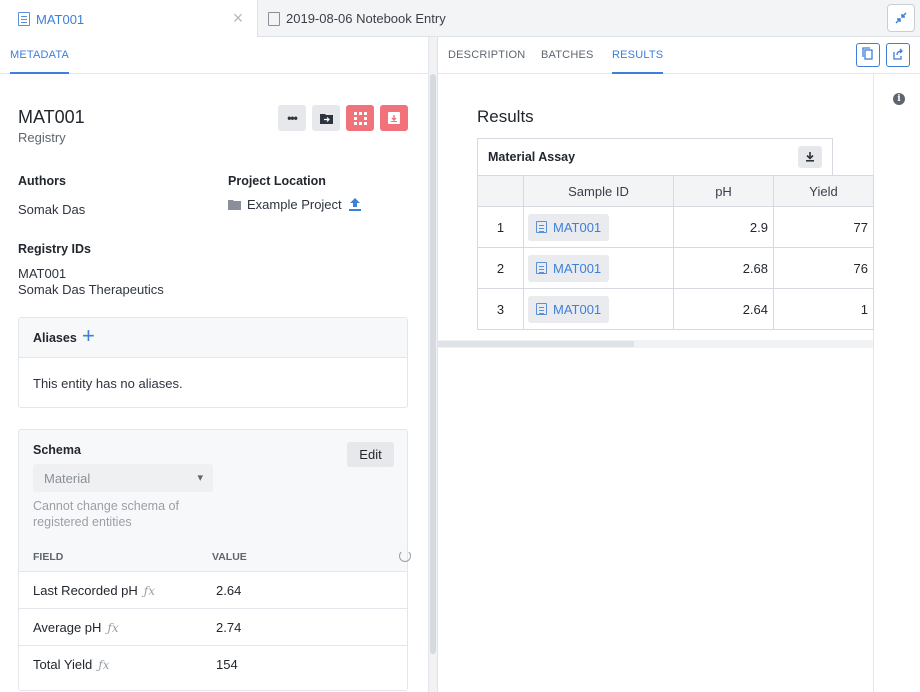  What do you see at coordinates (76, 627) in the screenshot?
I see `field-name: Average pH ƒx` at bounding box center [76, 627].